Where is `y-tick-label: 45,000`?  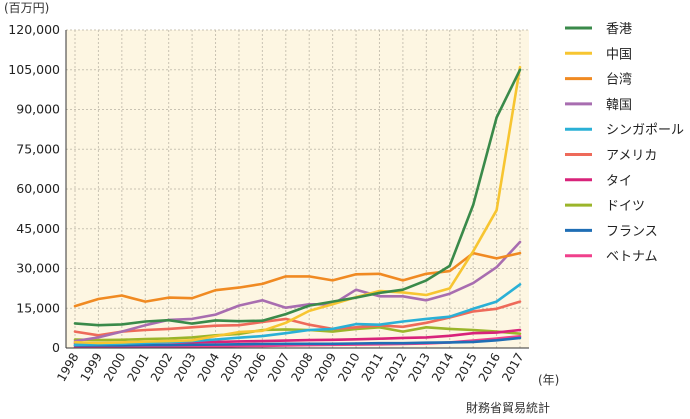 y-tick-label: 45,000 is located at coordinates (38, 228).